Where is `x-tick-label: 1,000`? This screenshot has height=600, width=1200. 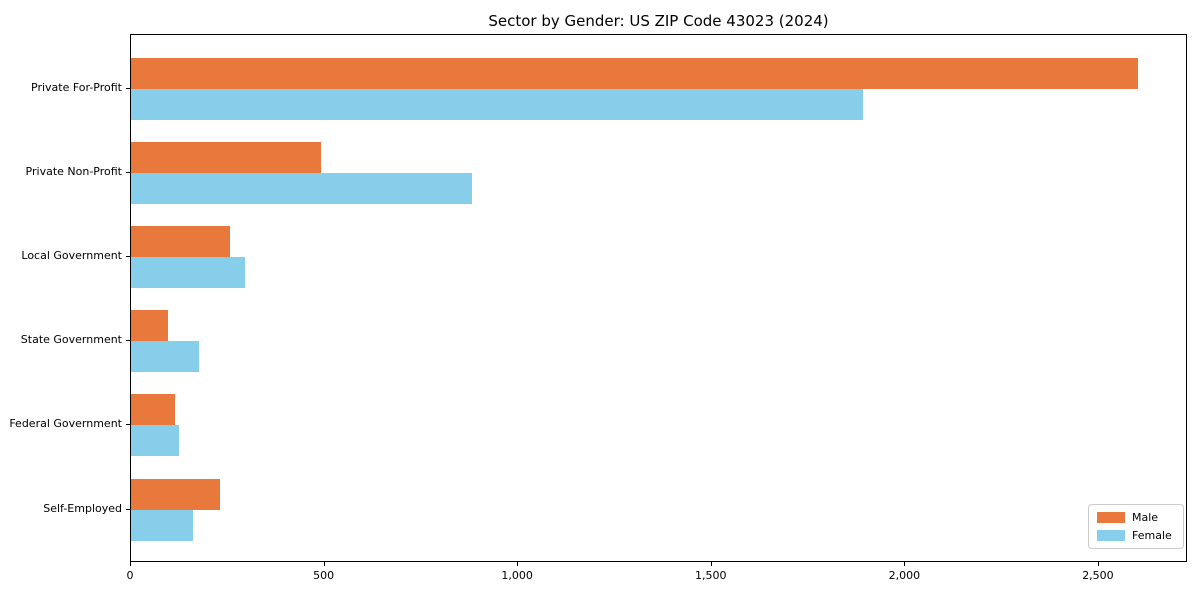 x-tick-label: 1,000 is located at coordinates (517, 575).